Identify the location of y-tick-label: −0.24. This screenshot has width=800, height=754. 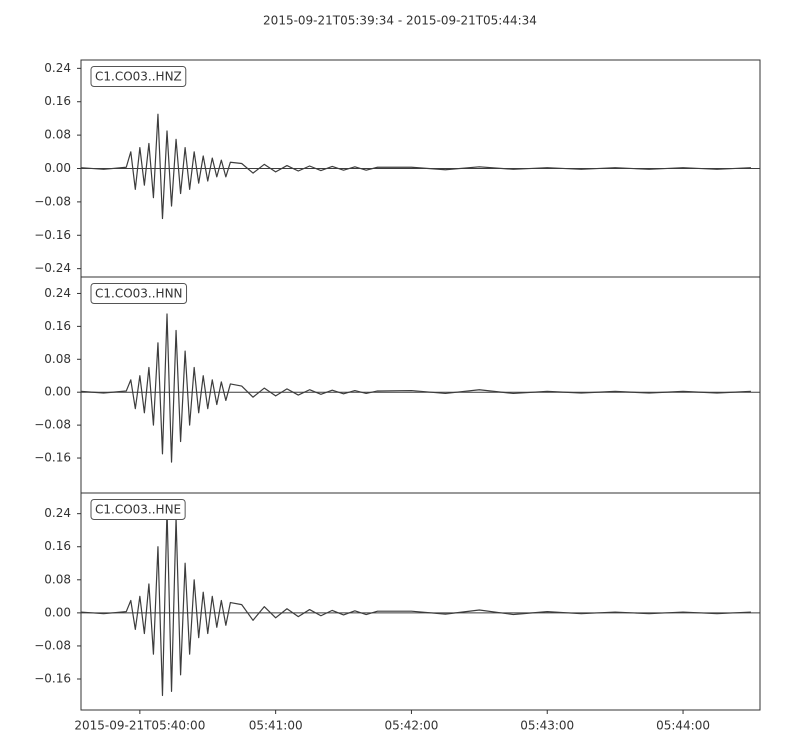
(52, 268).